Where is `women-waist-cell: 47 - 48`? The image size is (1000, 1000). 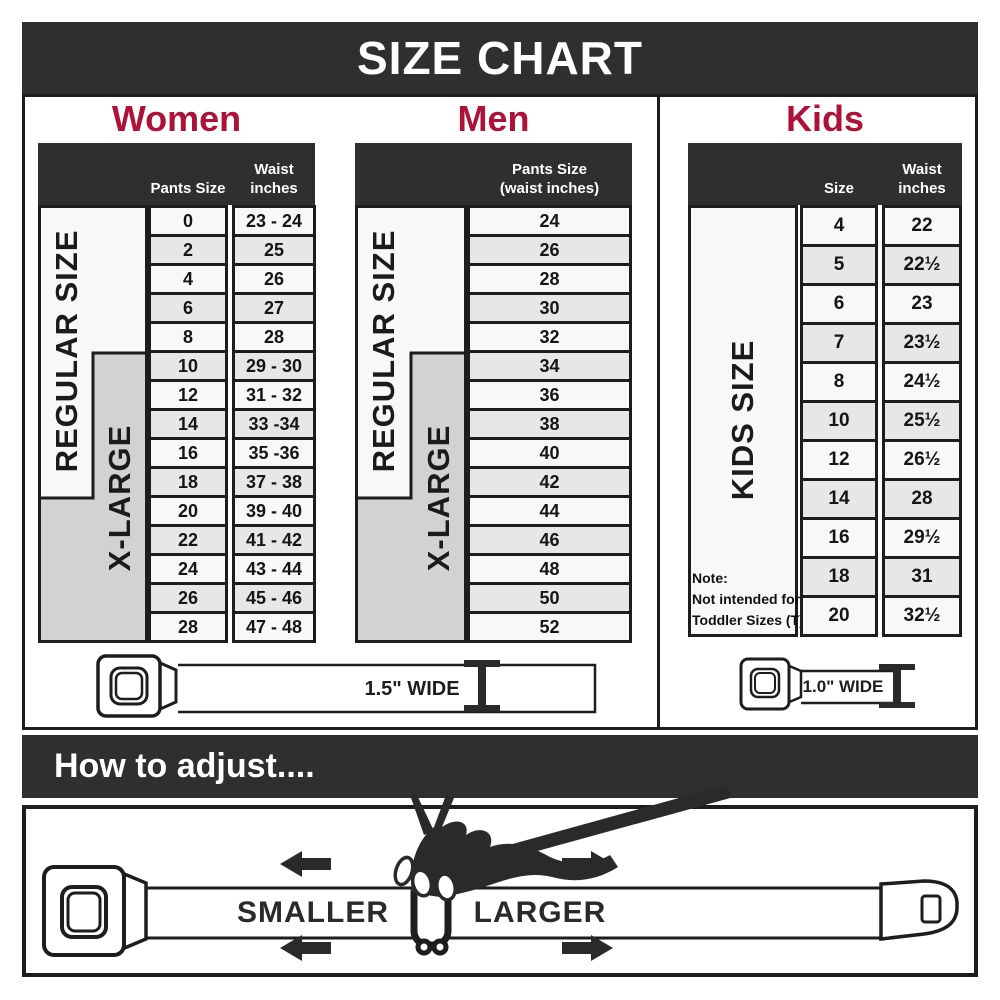
women-waist-cell: 47 - 48 is located at coordinates (274, 627).